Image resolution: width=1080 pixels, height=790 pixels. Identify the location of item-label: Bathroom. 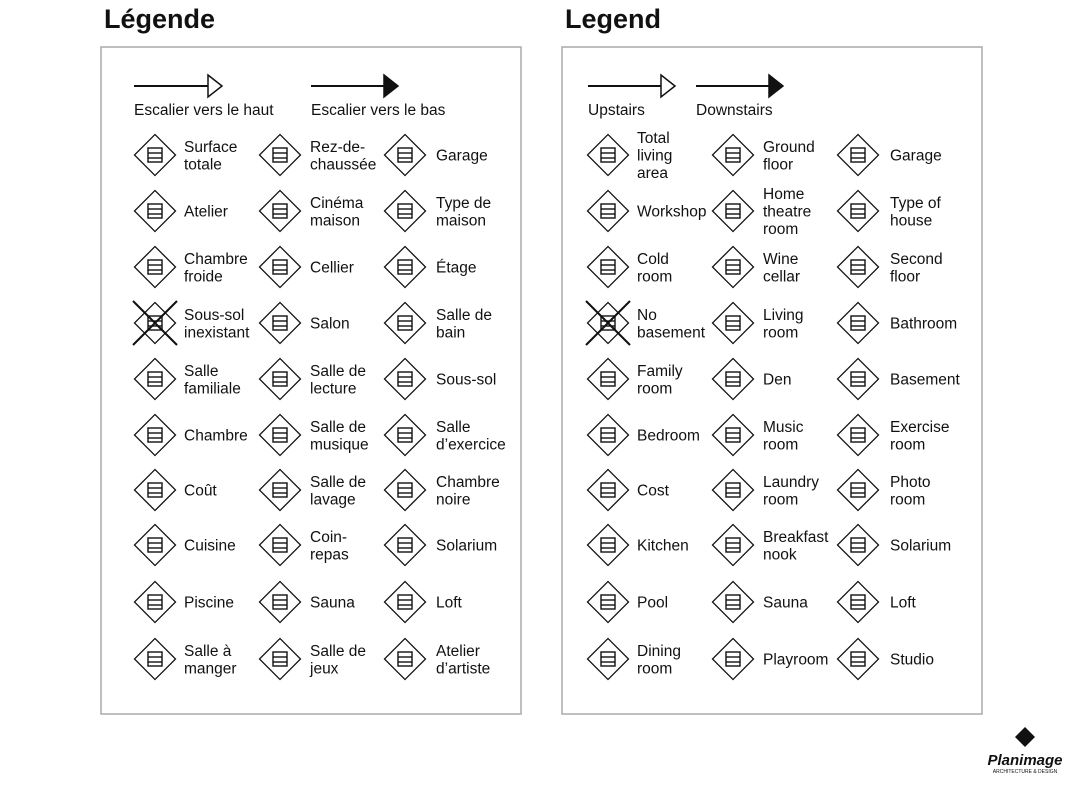
(923, 324).